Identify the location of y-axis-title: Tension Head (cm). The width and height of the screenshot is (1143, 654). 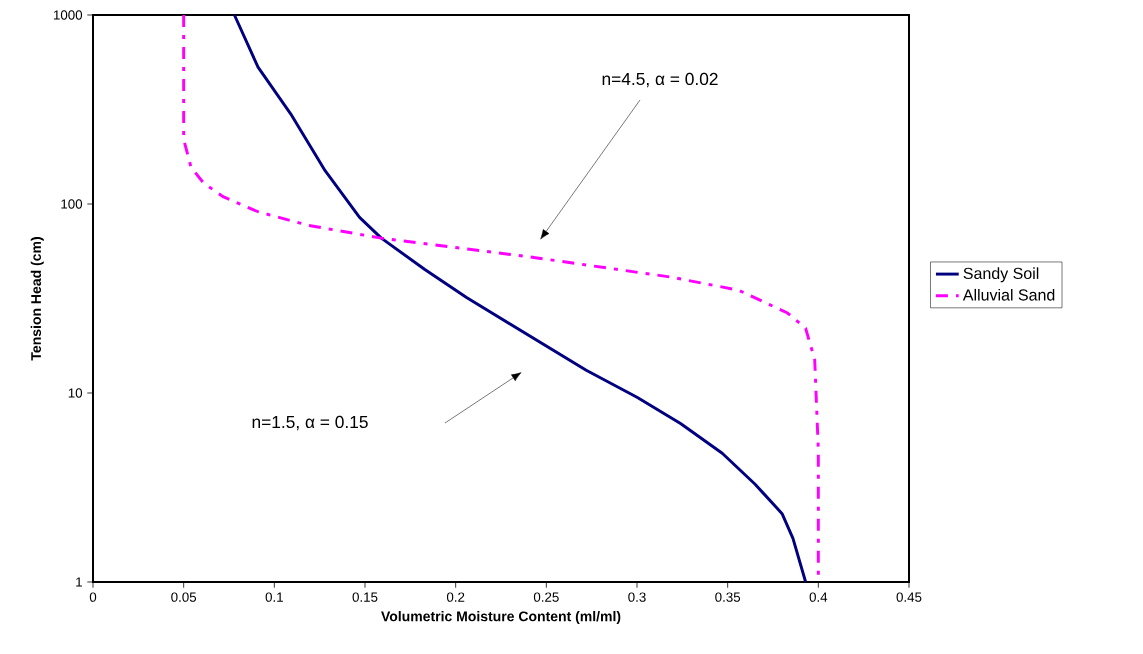
(37, 299).